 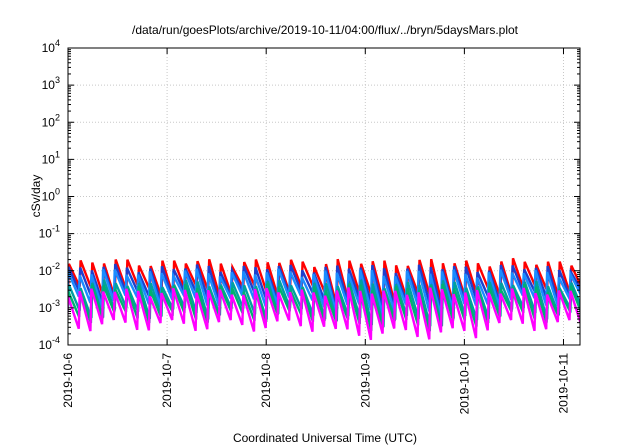 I want to click on y-tick-exponent: 3, so click(x=57, y=80).